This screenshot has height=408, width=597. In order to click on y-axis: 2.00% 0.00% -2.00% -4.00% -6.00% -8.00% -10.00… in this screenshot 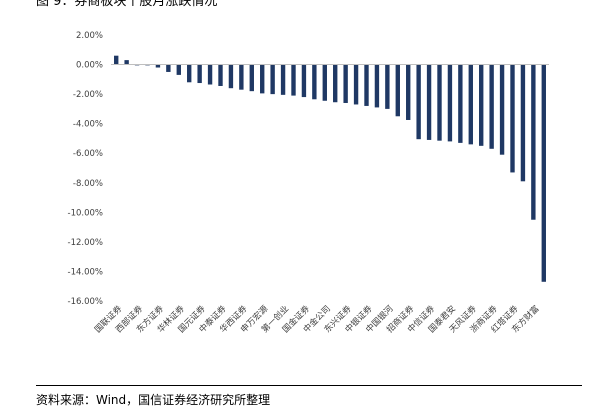, I will do `click(85, 169)`.